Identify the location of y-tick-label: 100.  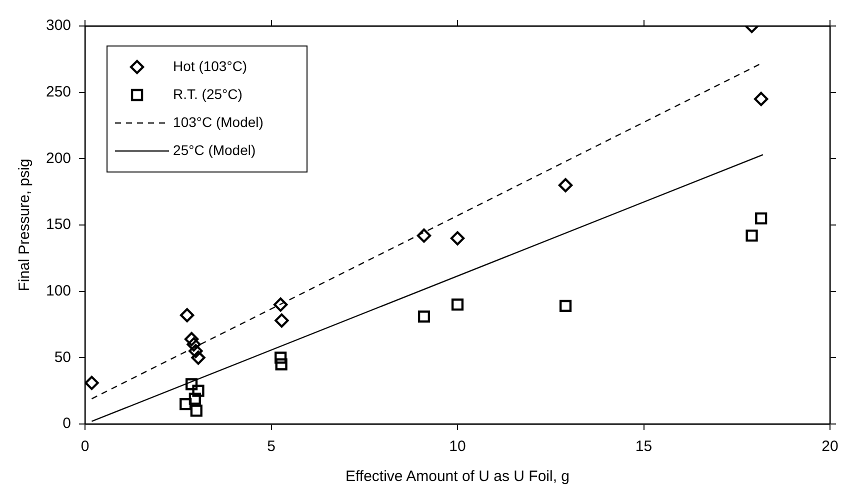
(59, 291).